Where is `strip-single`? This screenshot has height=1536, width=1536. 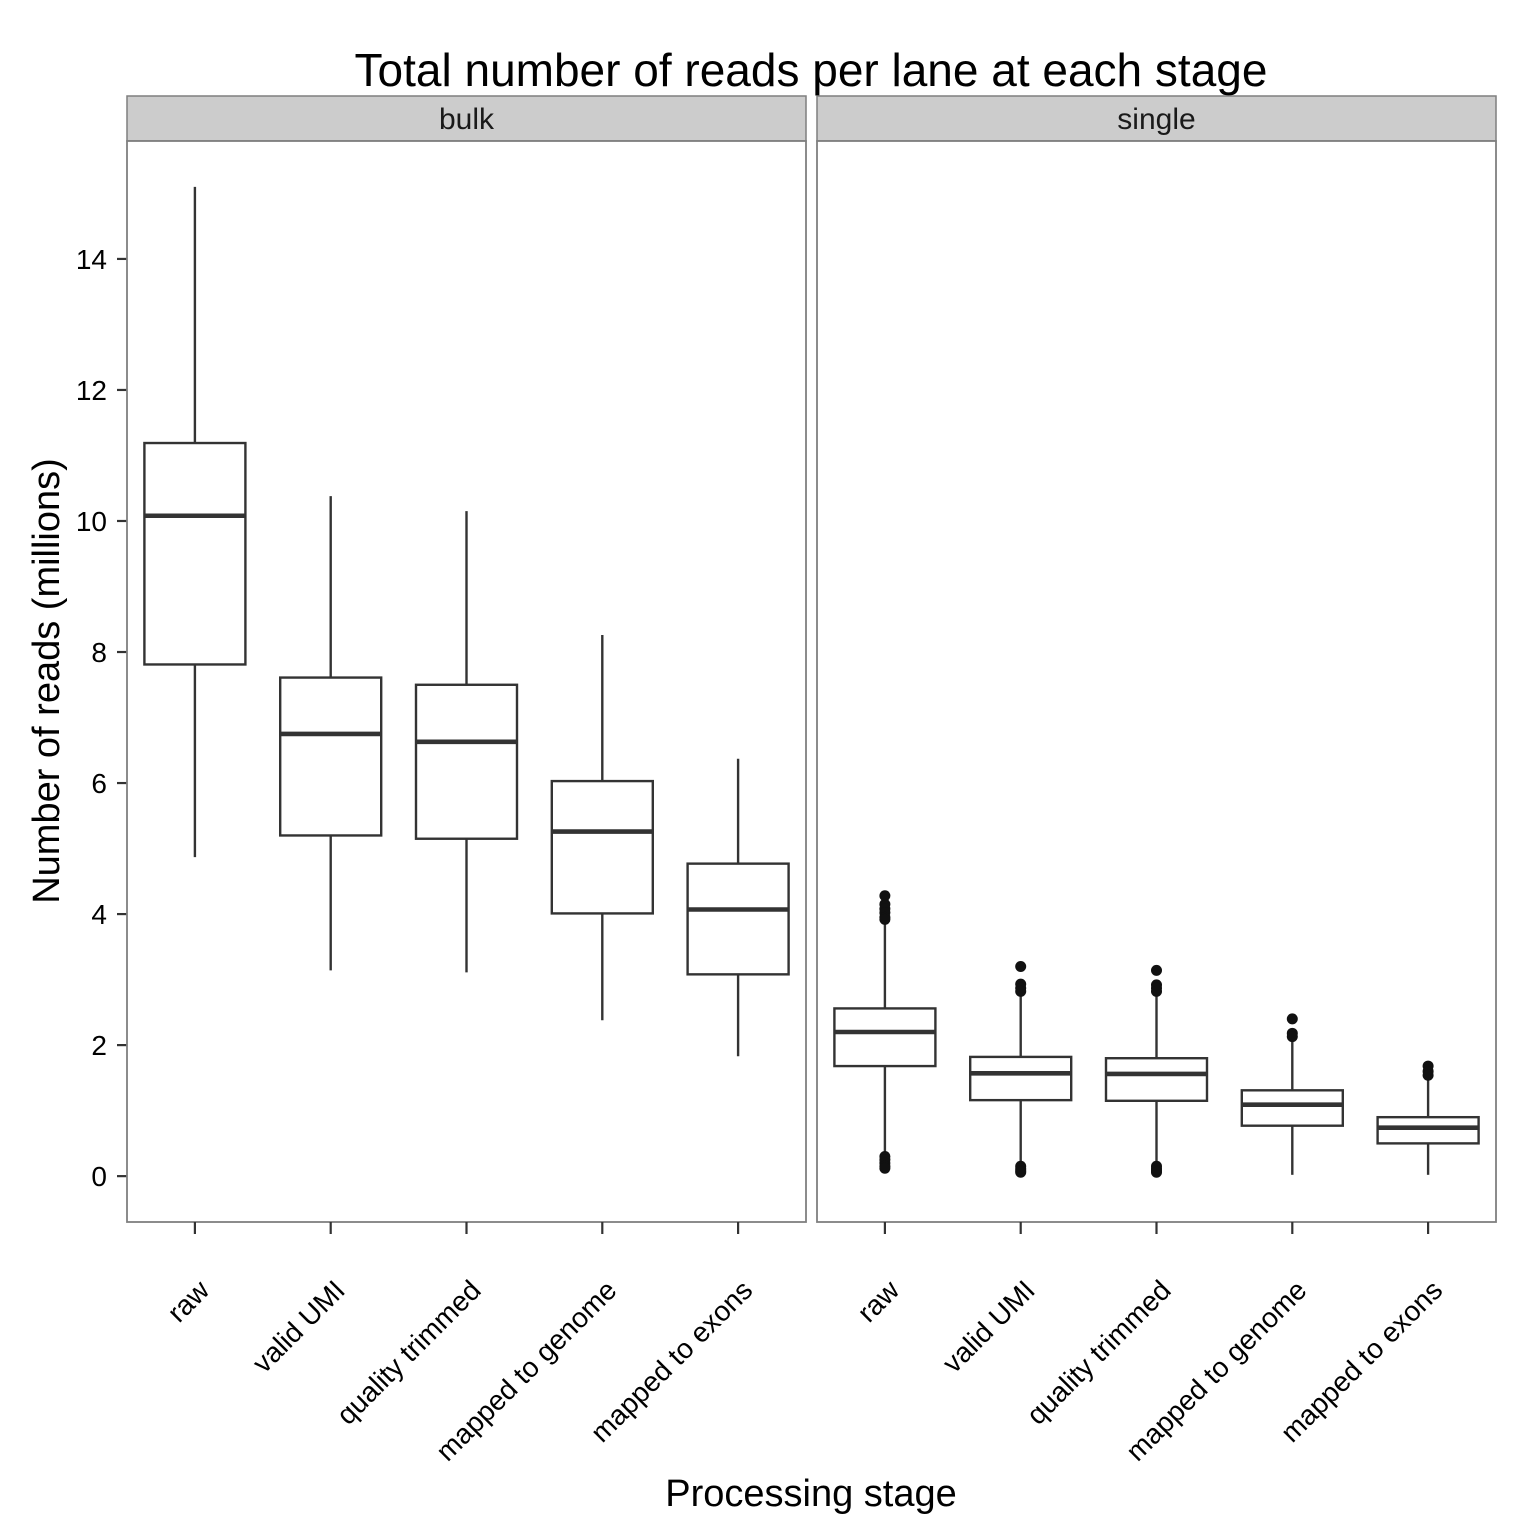
strip-single is located at coordinates (1156, 118).